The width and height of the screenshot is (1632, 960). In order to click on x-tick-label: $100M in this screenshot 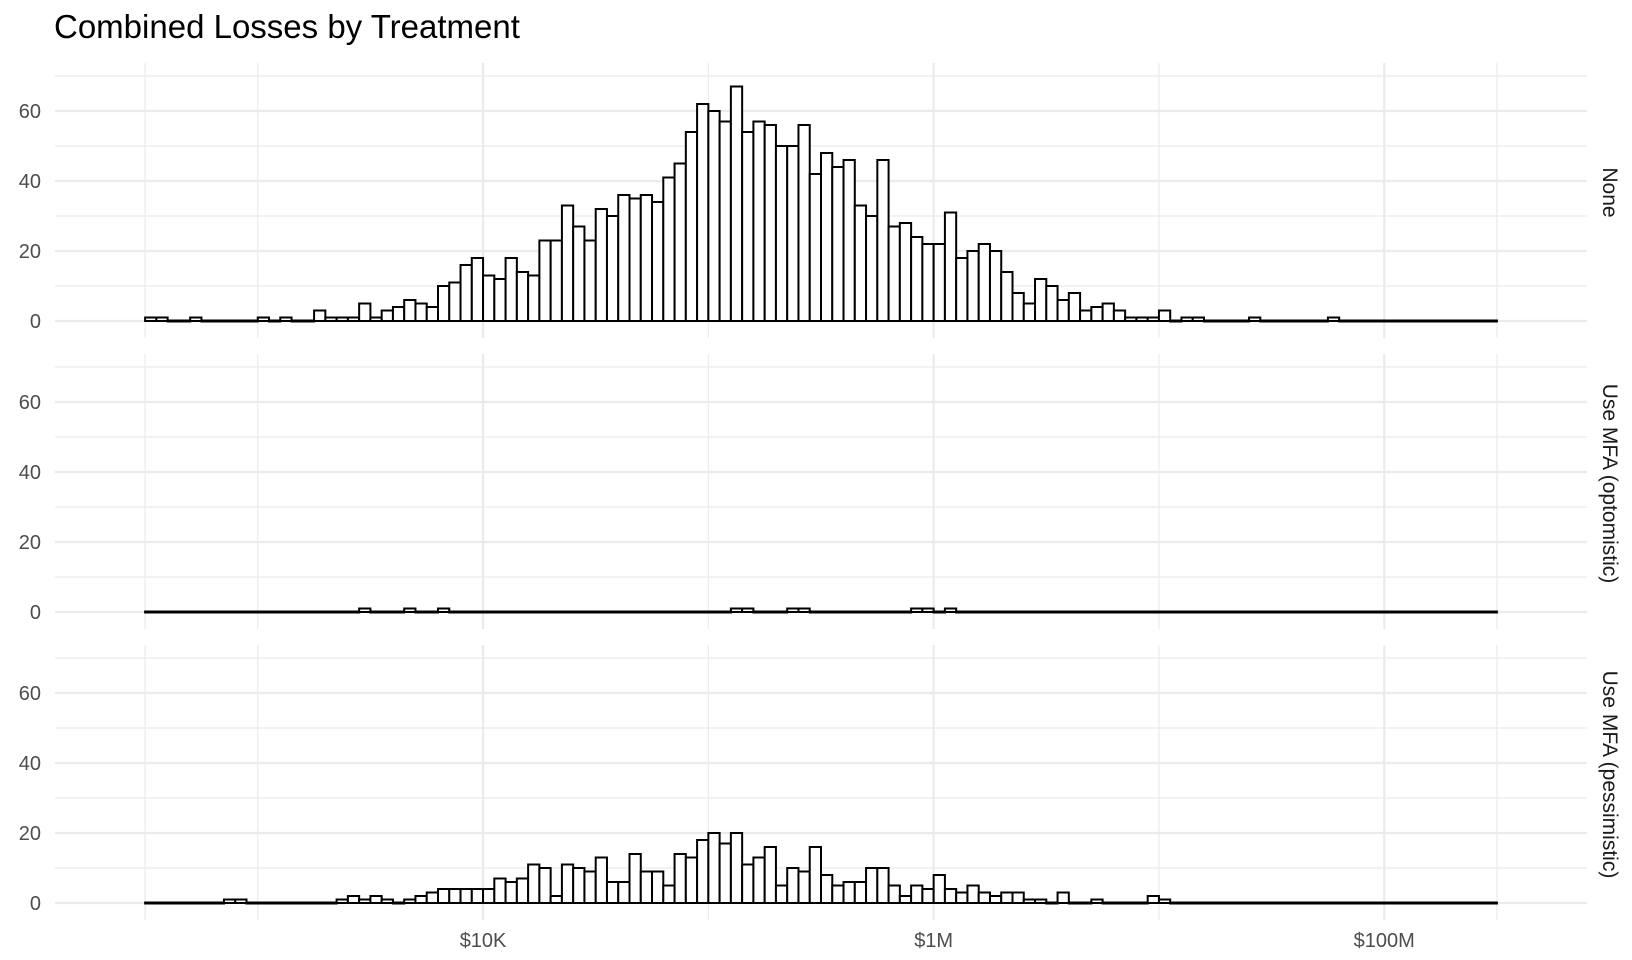, I will do `click(1384, 941)`.